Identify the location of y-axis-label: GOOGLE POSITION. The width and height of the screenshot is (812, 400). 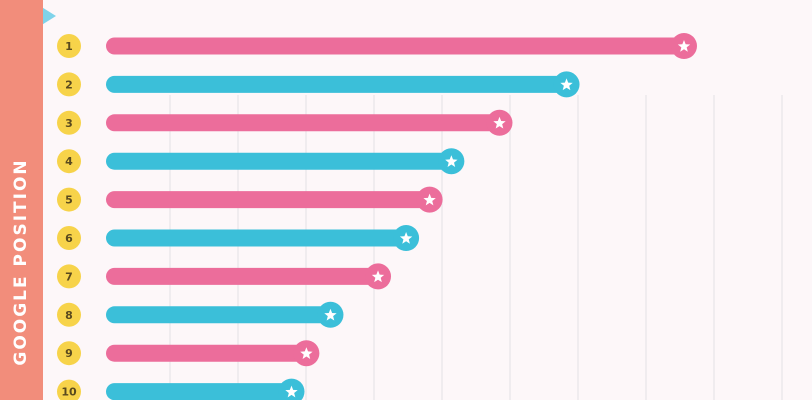
(21, 262).